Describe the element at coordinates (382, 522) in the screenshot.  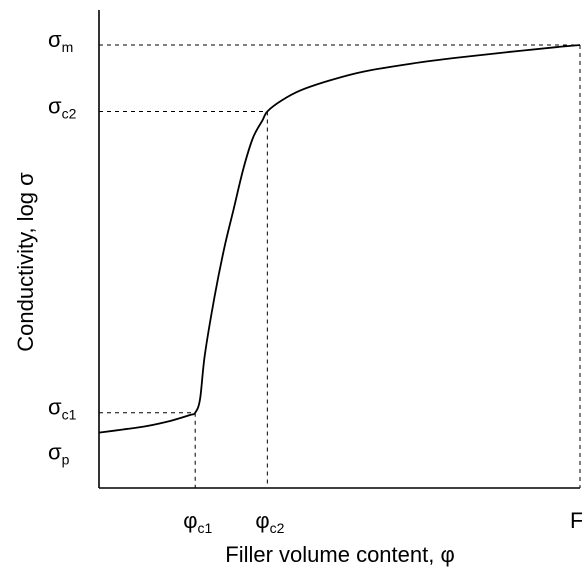
I see `x-tick-labels: φc1 φc2 F` at that location.